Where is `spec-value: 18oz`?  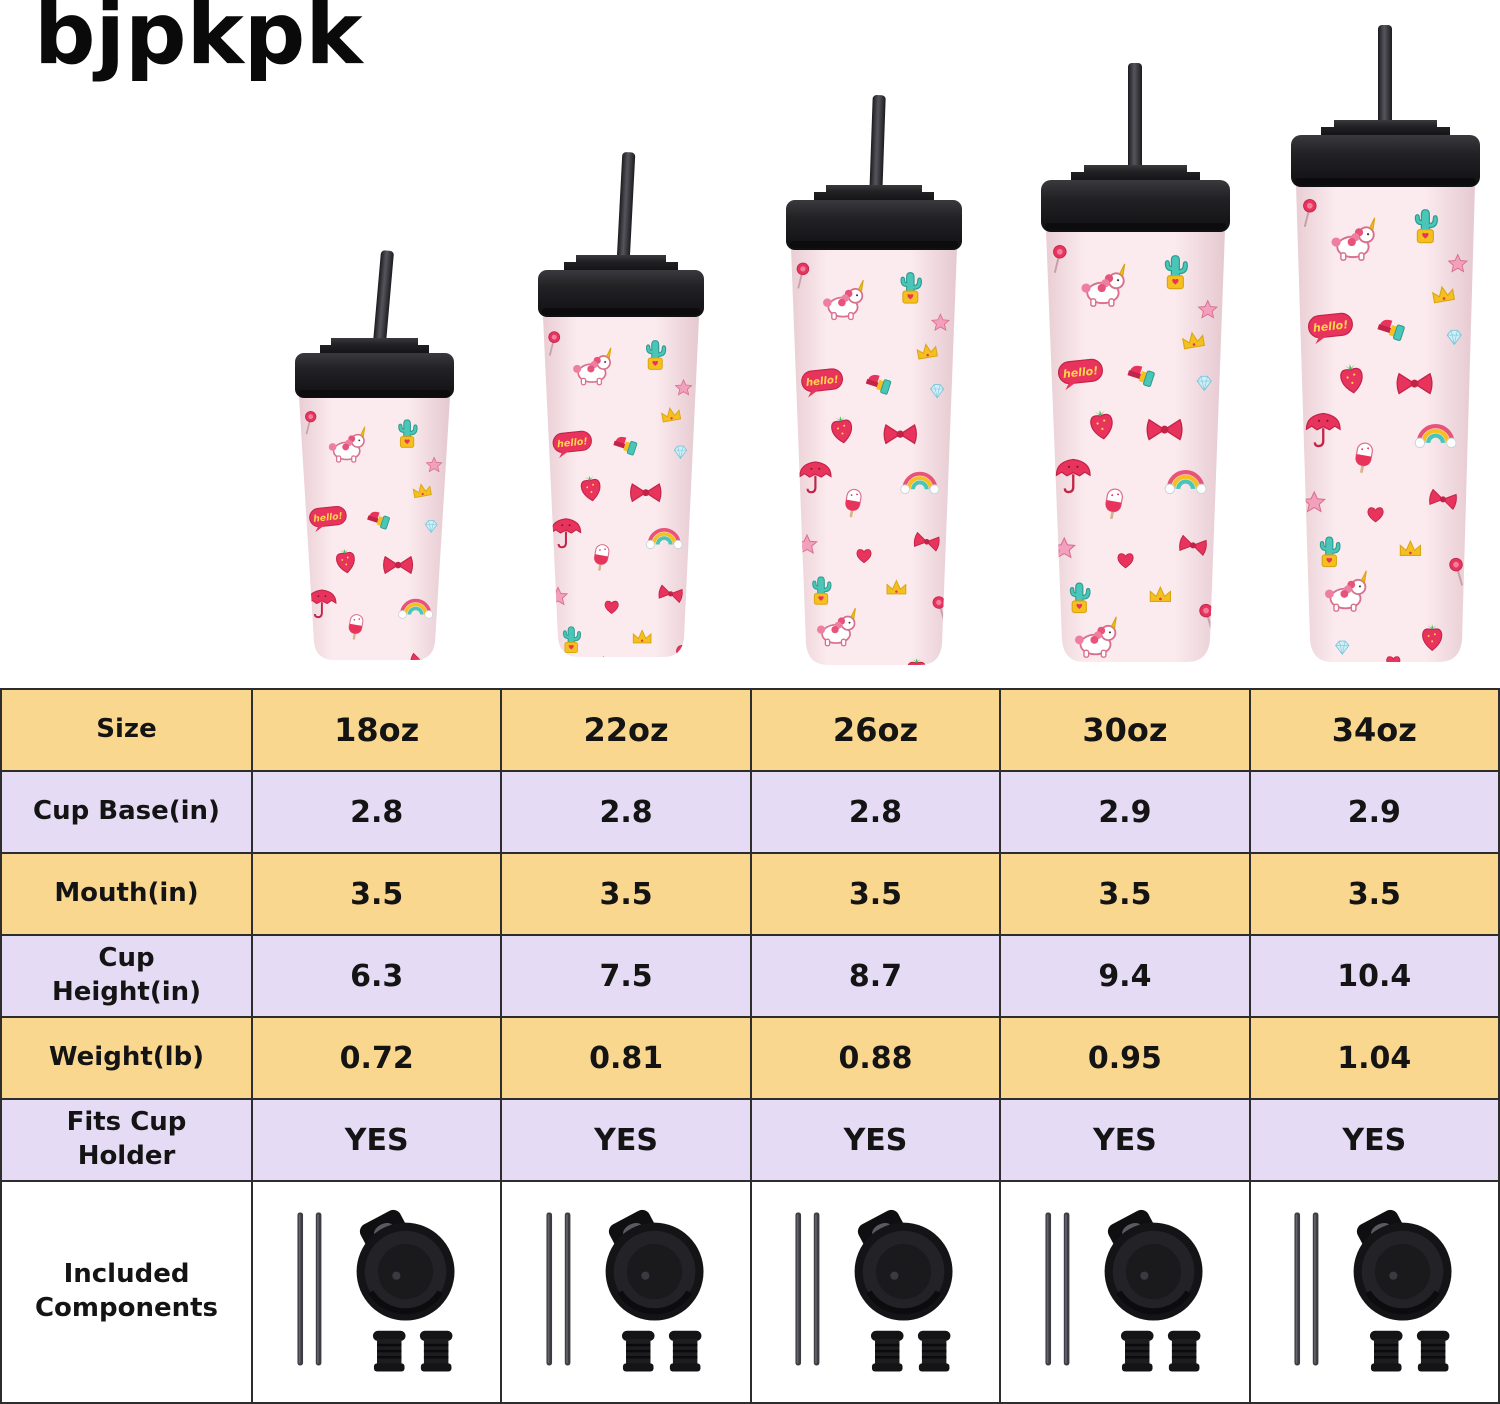
spec-value: 18oz is located at coordinates (378, 731).